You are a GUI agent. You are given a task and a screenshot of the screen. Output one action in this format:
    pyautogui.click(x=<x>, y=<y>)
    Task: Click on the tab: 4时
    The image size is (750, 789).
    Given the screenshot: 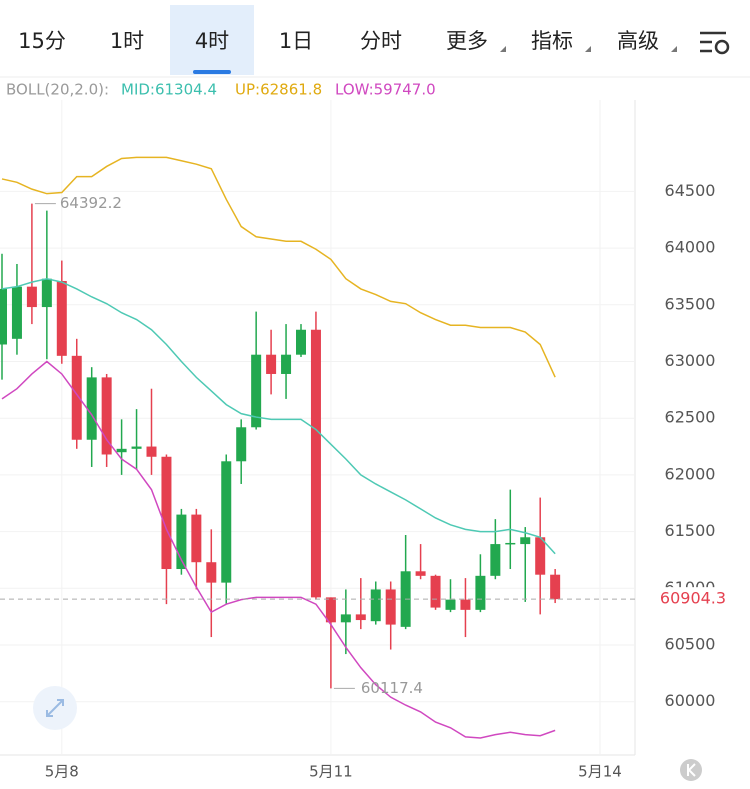 What is the action you would take?
    pyautogui.click(x=212, y=41)
    